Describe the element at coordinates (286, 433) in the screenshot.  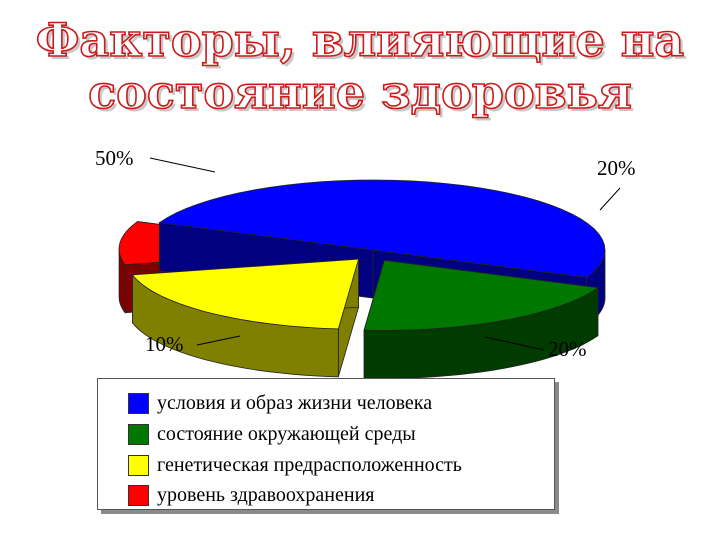
I see `legend-label: состояние окружающей среды` at that location.